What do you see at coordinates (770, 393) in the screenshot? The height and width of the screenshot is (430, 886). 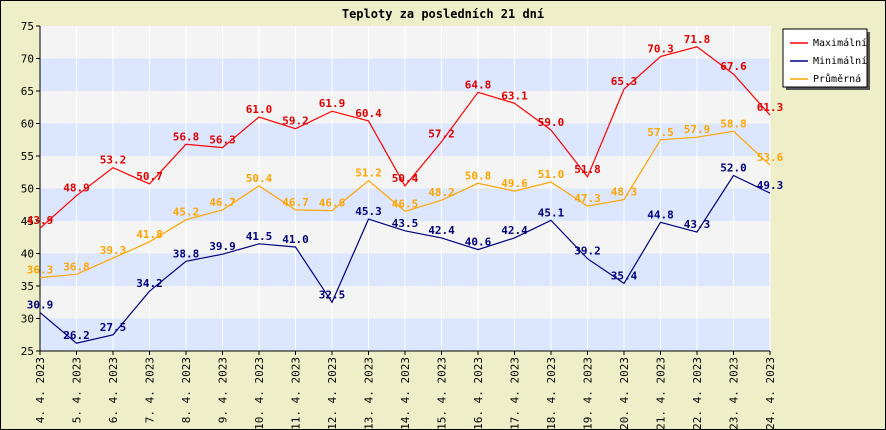 I see `x-tick-label: 24. 4. 2023` at bounding box center [770, 393].